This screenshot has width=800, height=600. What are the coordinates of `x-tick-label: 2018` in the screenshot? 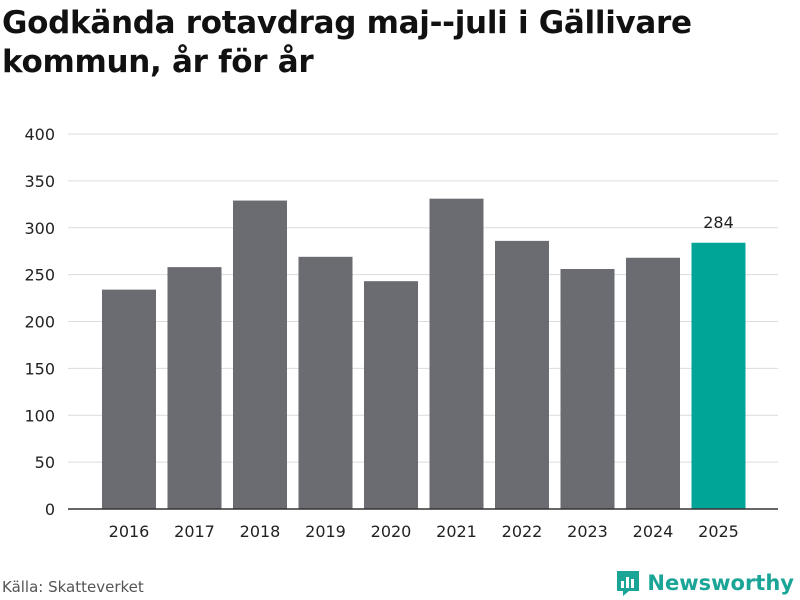 It's located at (260, 531).